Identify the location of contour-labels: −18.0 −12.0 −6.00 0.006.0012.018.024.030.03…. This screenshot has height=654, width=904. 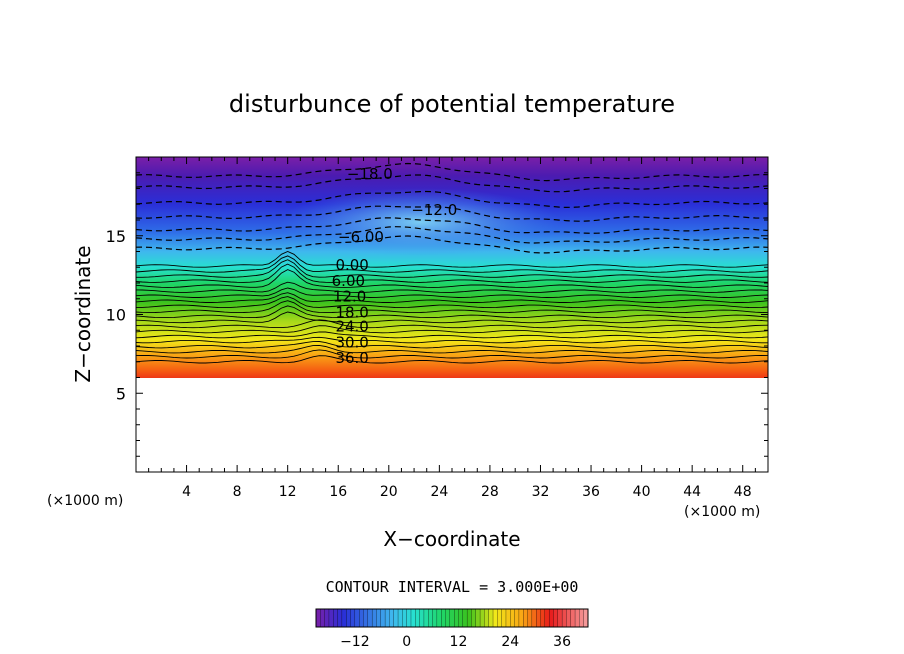
(395, 266).